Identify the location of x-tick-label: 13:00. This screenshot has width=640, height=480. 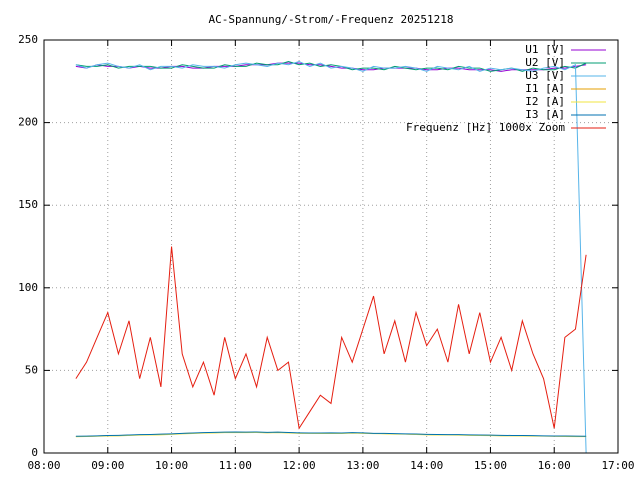
(362, 465).